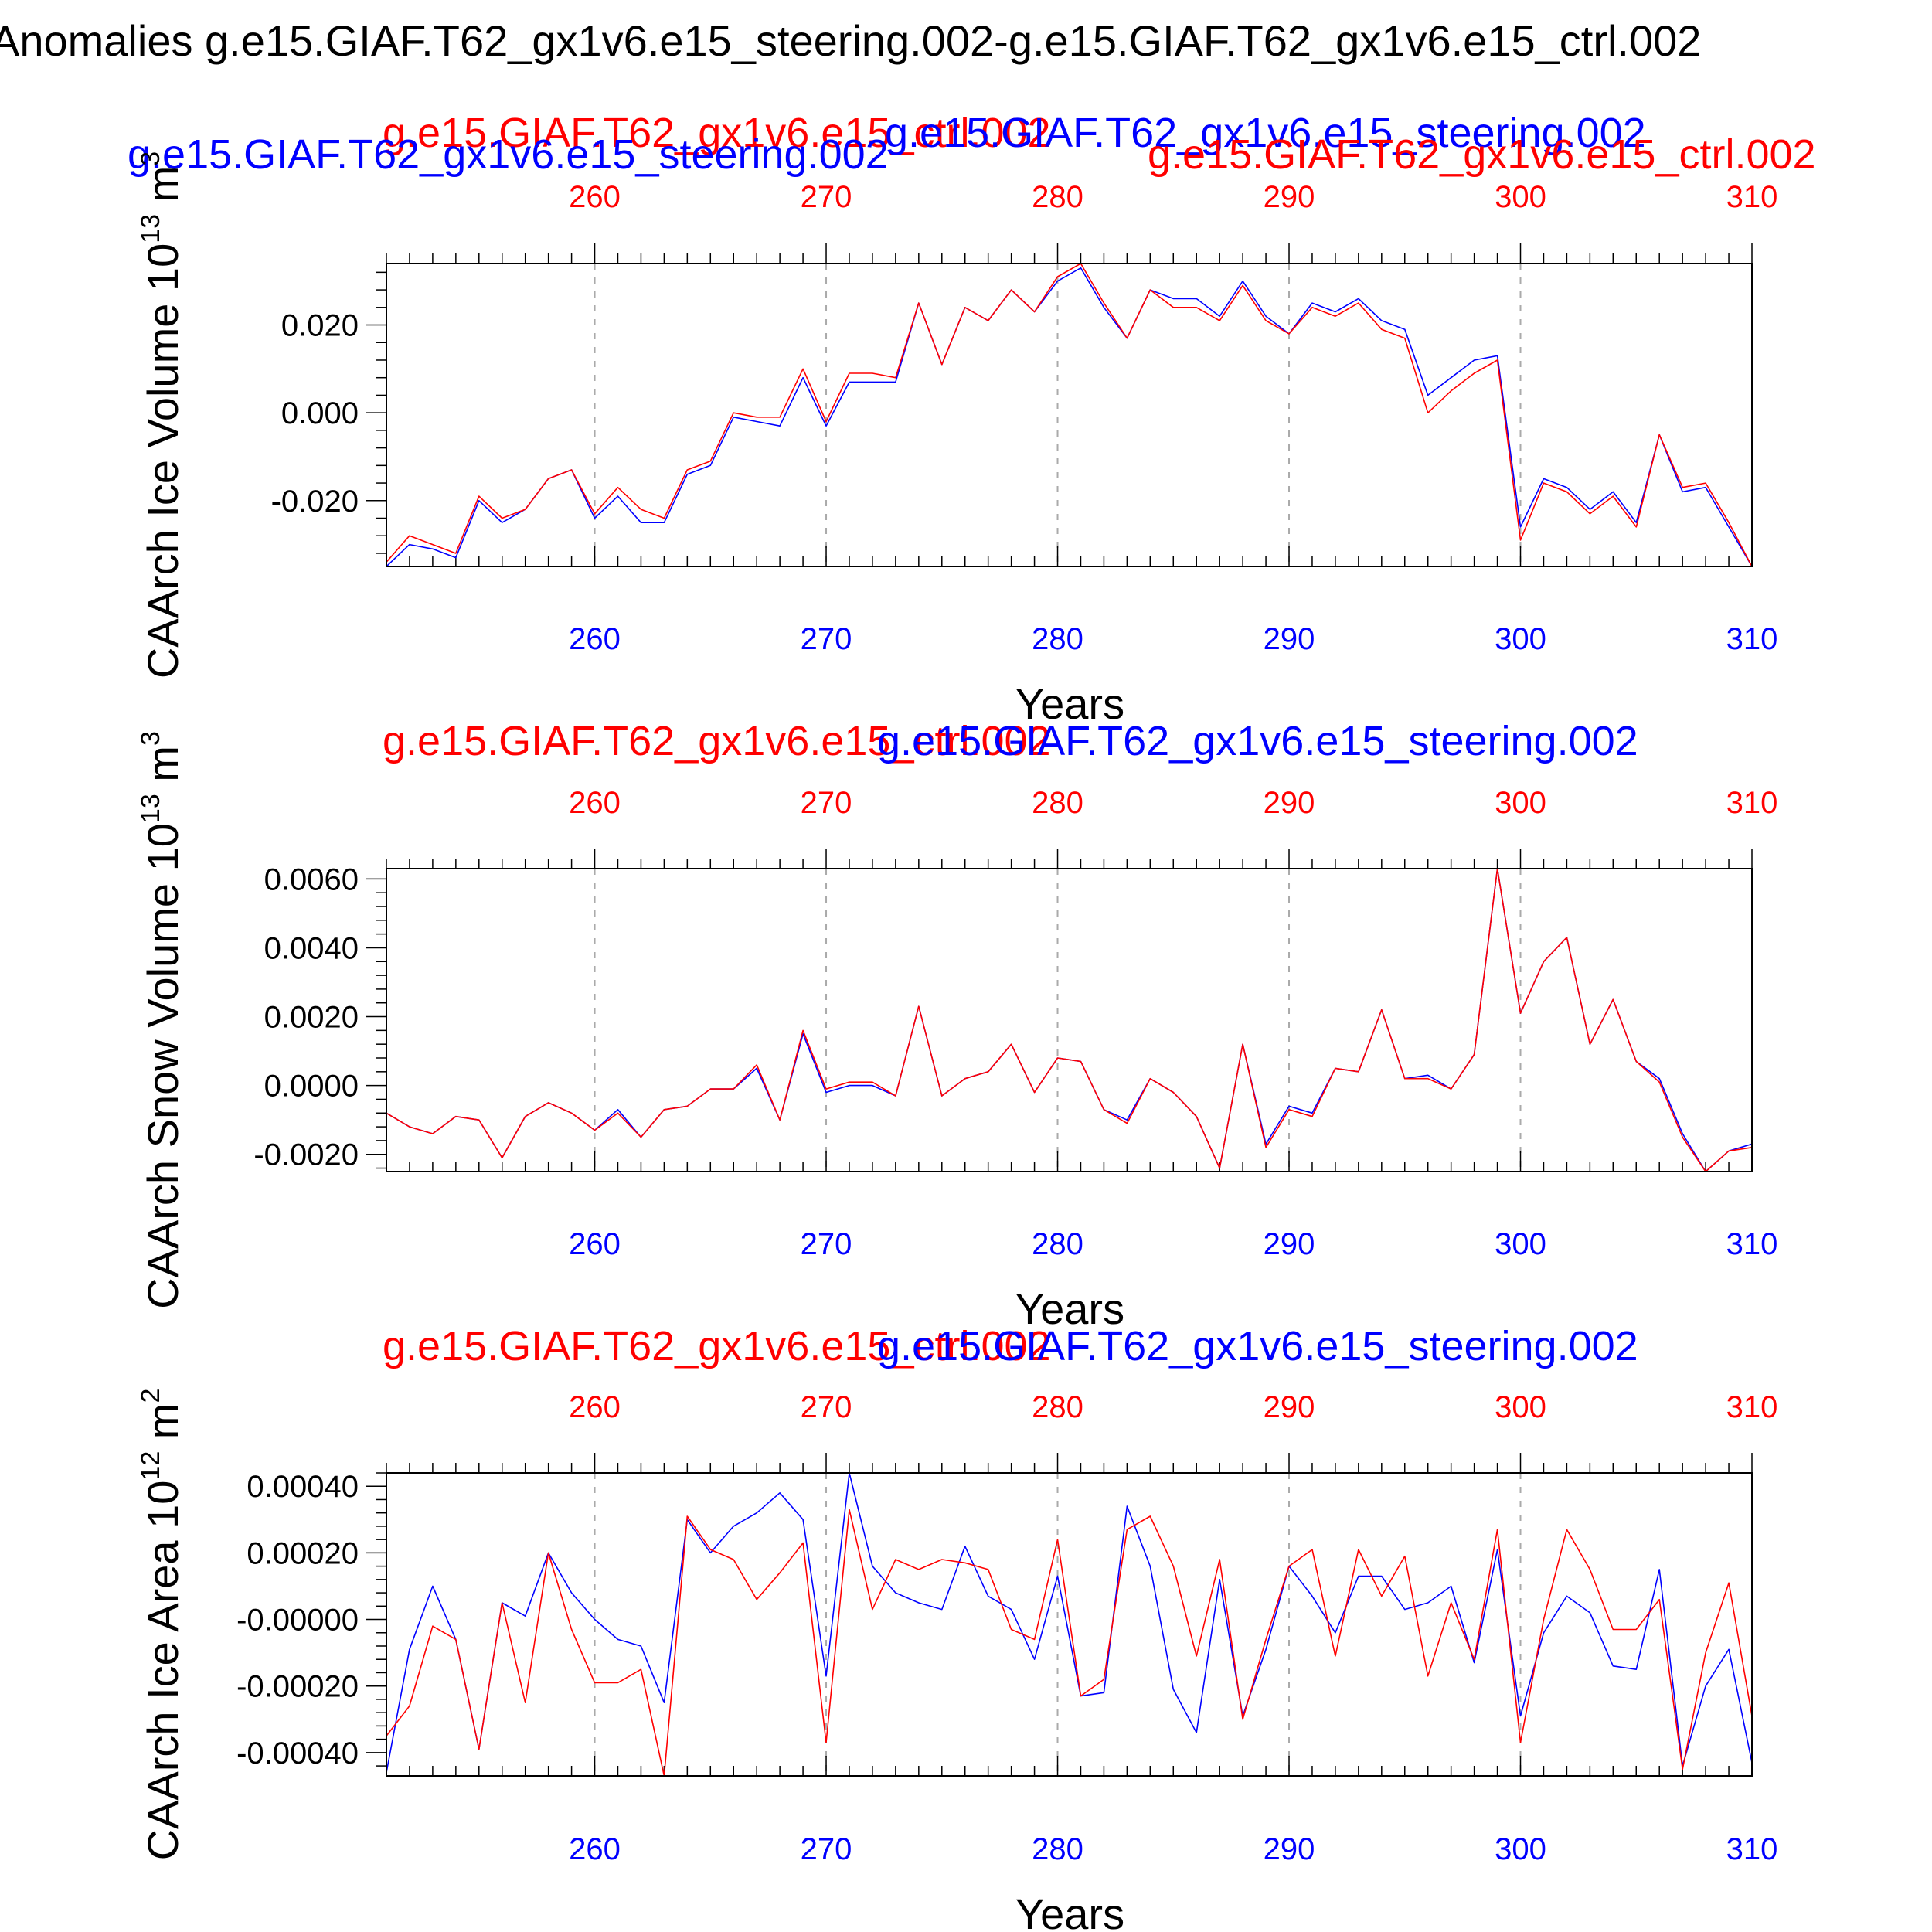 Image resolution: width=1932 pixels, height=1932 pixels. I want to click on y-tick-label: 0.00040, so click(303, 1487).